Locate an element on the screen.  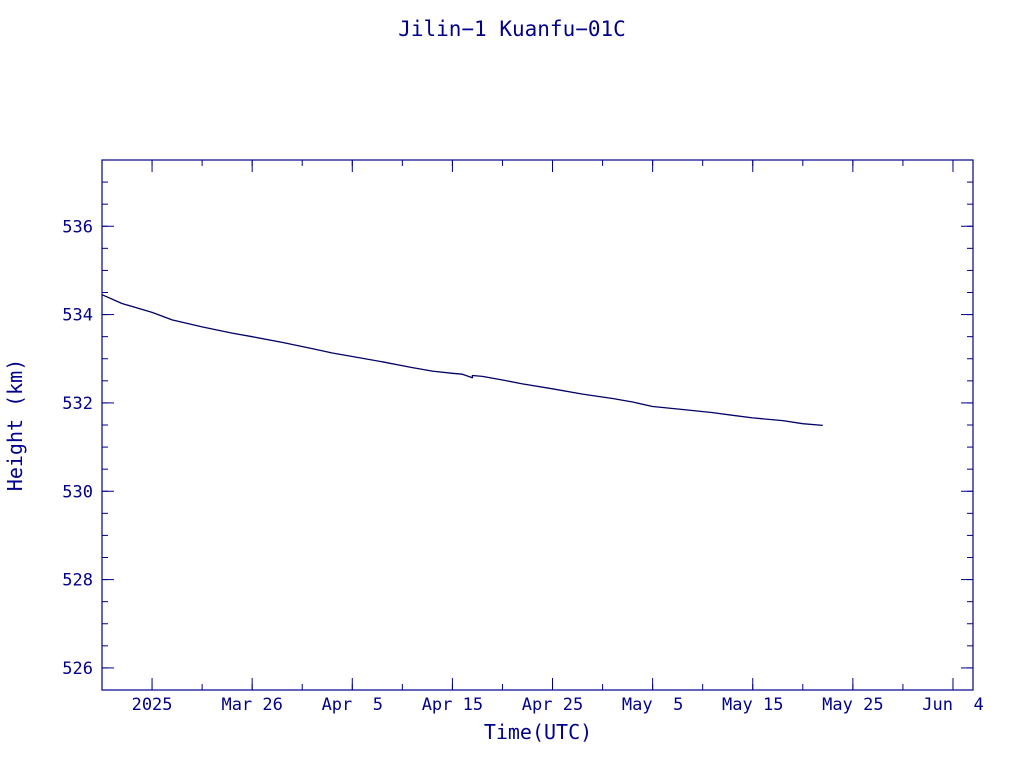
series-layer is located at coordinates (462, 360).